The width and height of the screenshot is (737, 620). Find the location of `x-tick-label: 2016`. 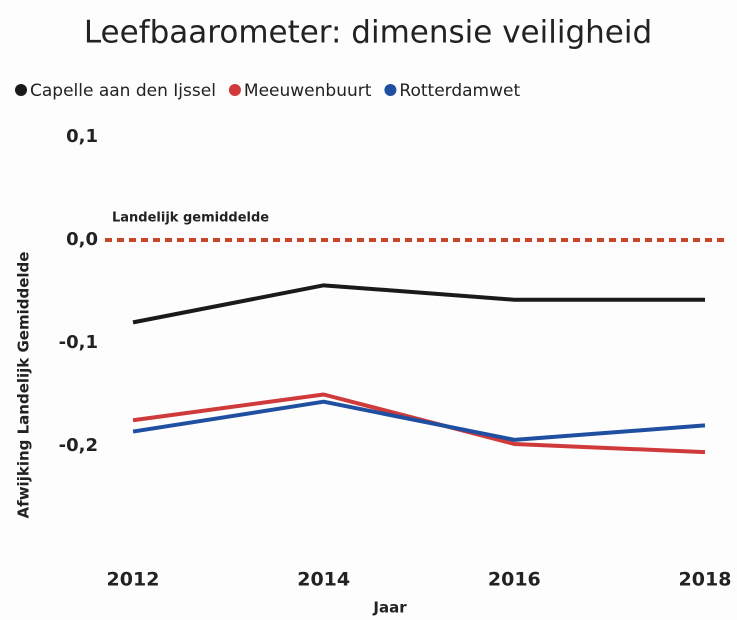

x-tick-label: 2016 is located at coordinates (514, 580).